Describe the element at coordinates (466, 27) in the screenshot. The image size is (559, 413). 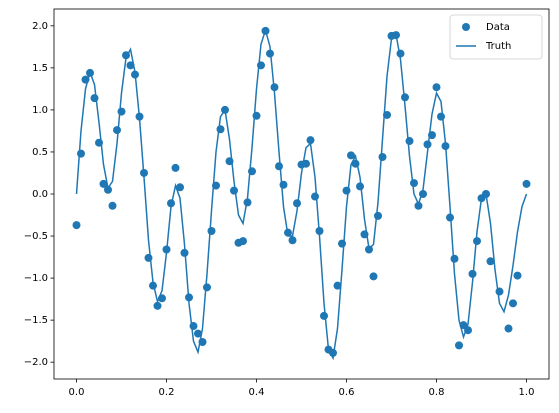
I see `legend-marker` at that location.